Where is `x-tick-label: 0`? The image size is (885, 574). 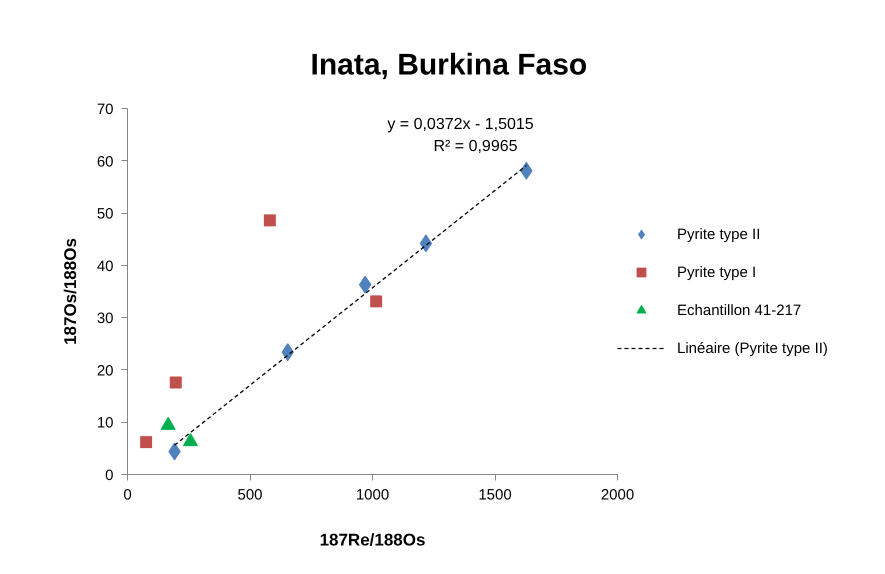
x-tick-label: 0 is located at coordinates (127, 495).